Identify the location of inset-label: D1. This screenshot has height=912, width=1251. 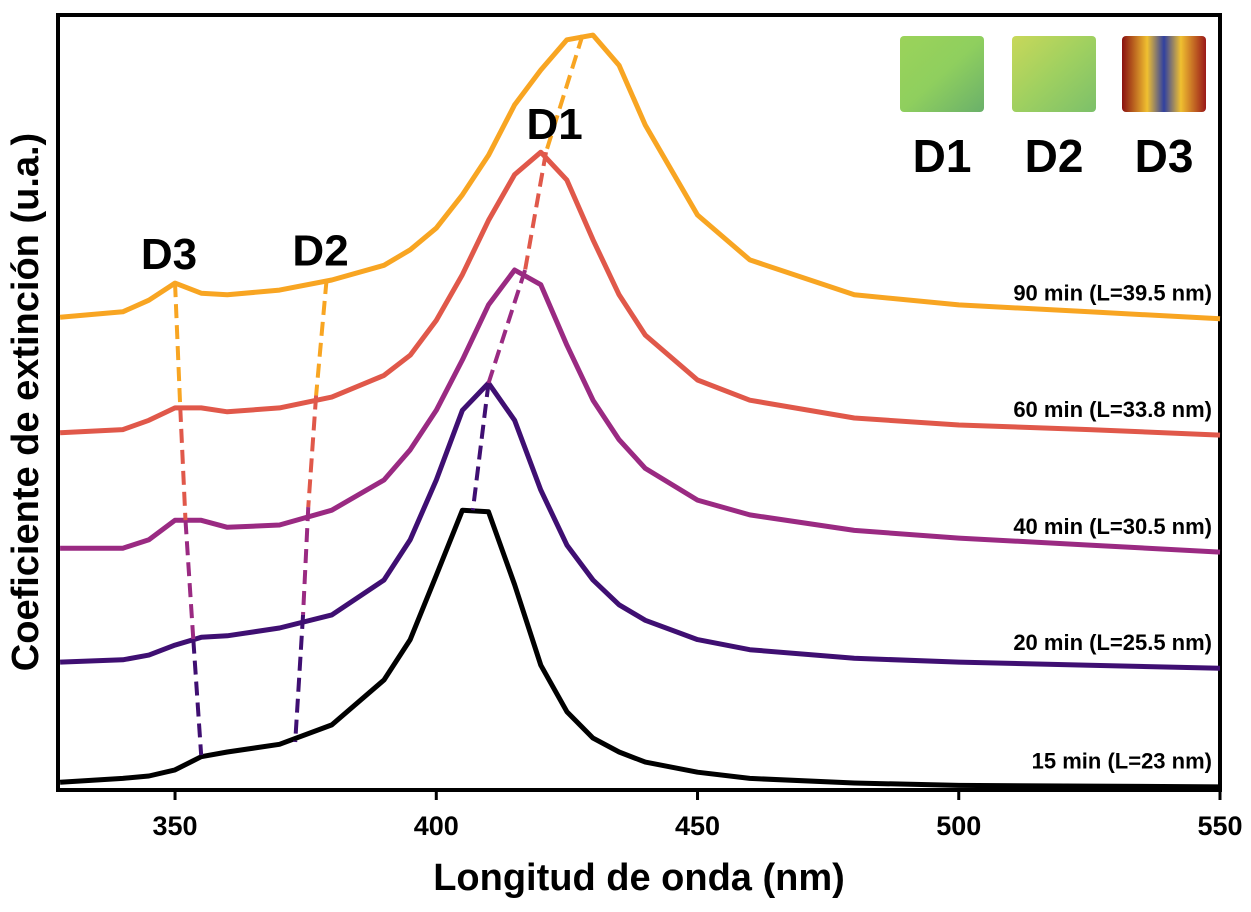
(942, 156).